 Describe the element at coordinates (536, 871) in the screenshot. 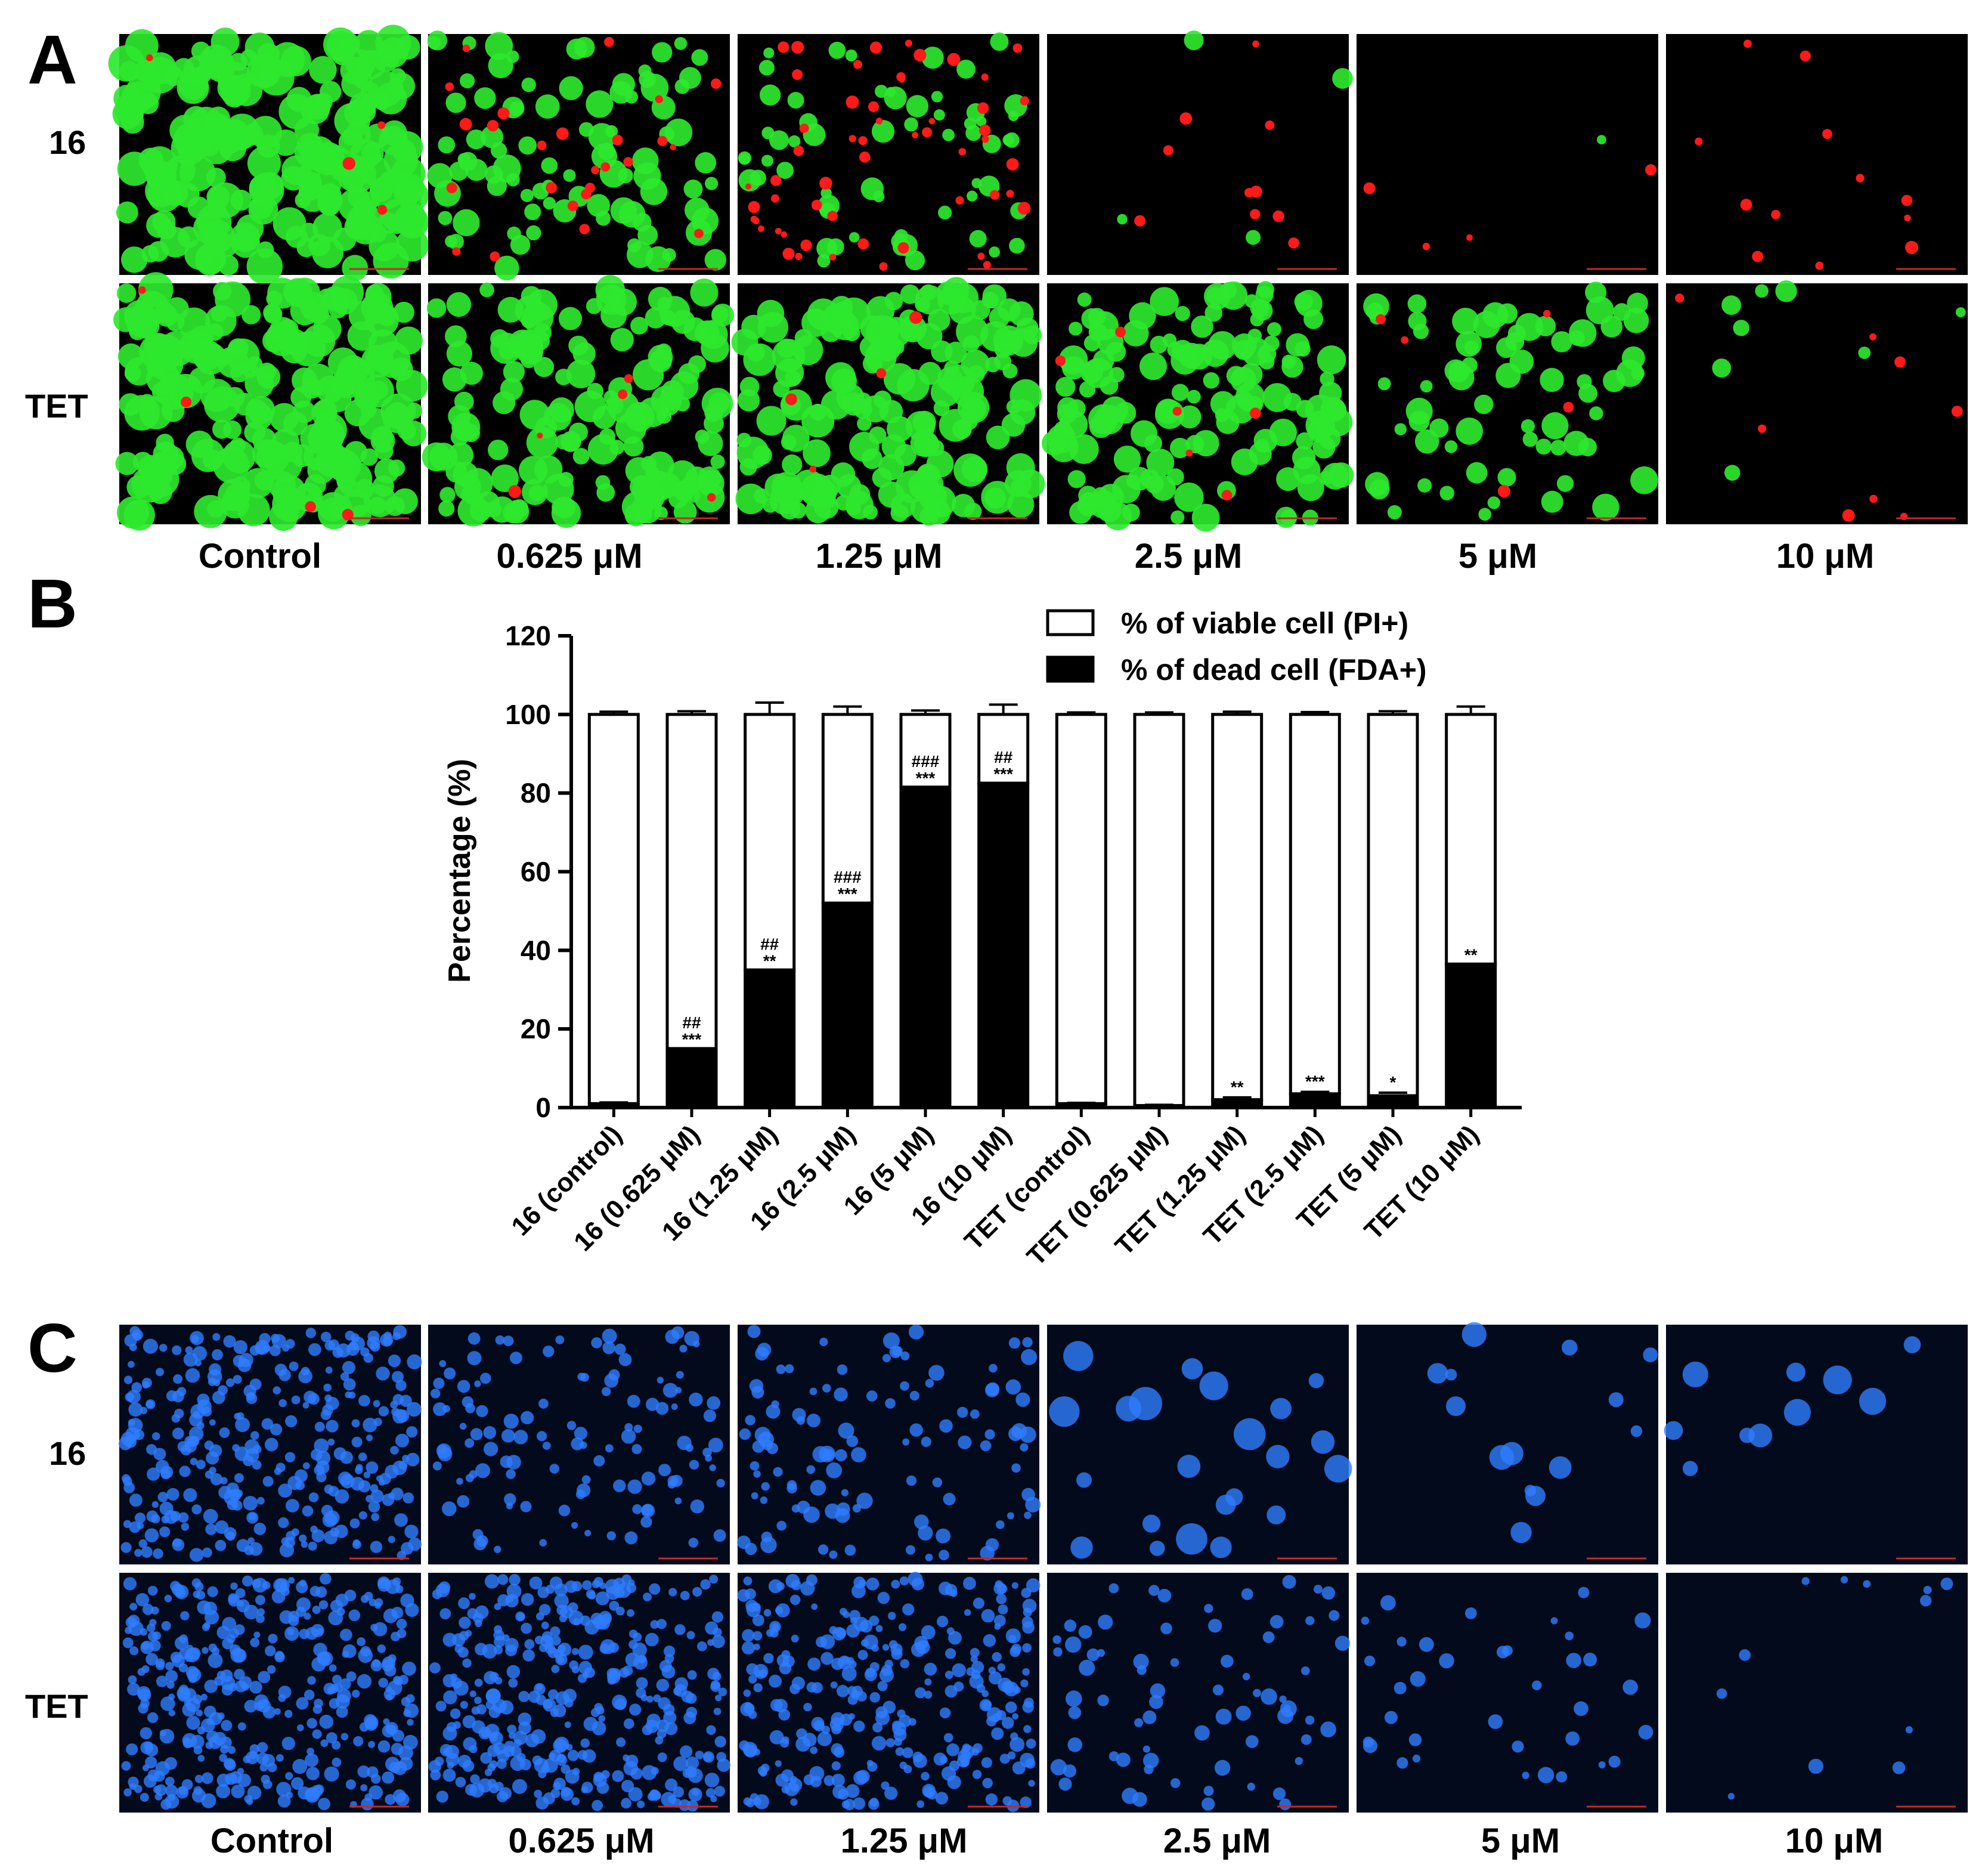

I see `y-tick-label: 60` at that location.